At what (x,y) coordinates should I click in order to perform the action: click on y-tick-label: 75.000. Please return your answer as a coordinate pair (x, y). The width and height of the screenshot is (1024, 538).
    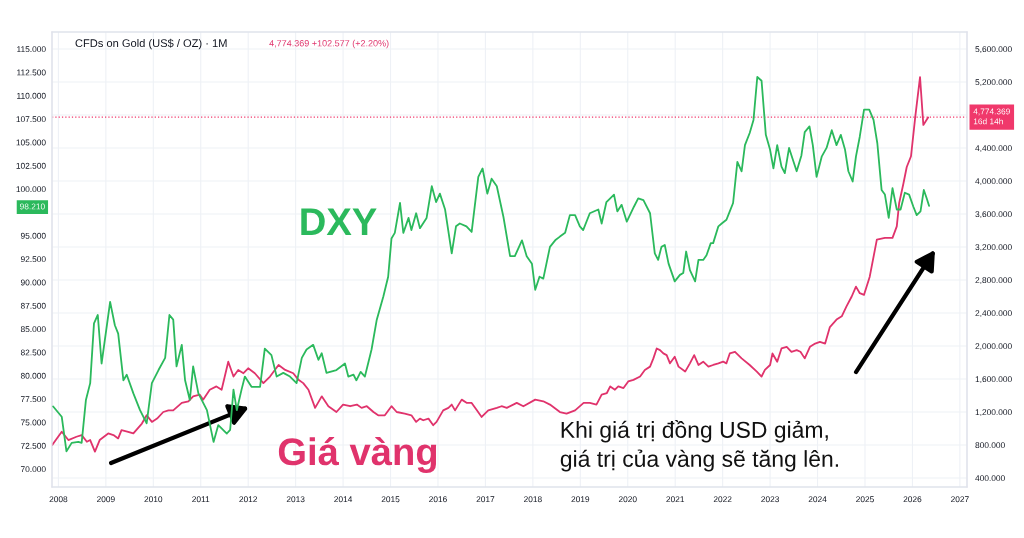
    Looking at the image, I should click on (33, 422).